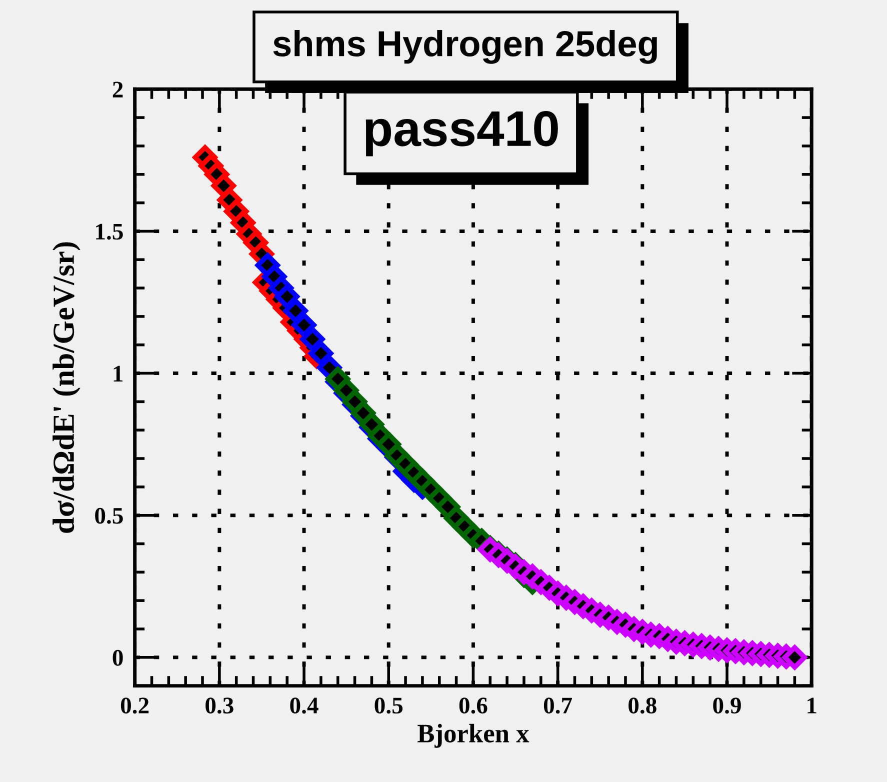  What do you see at coordinates (118, 374) in the screenshot?
I see `y-tick-label: 1` at bounding box center [118, 374].